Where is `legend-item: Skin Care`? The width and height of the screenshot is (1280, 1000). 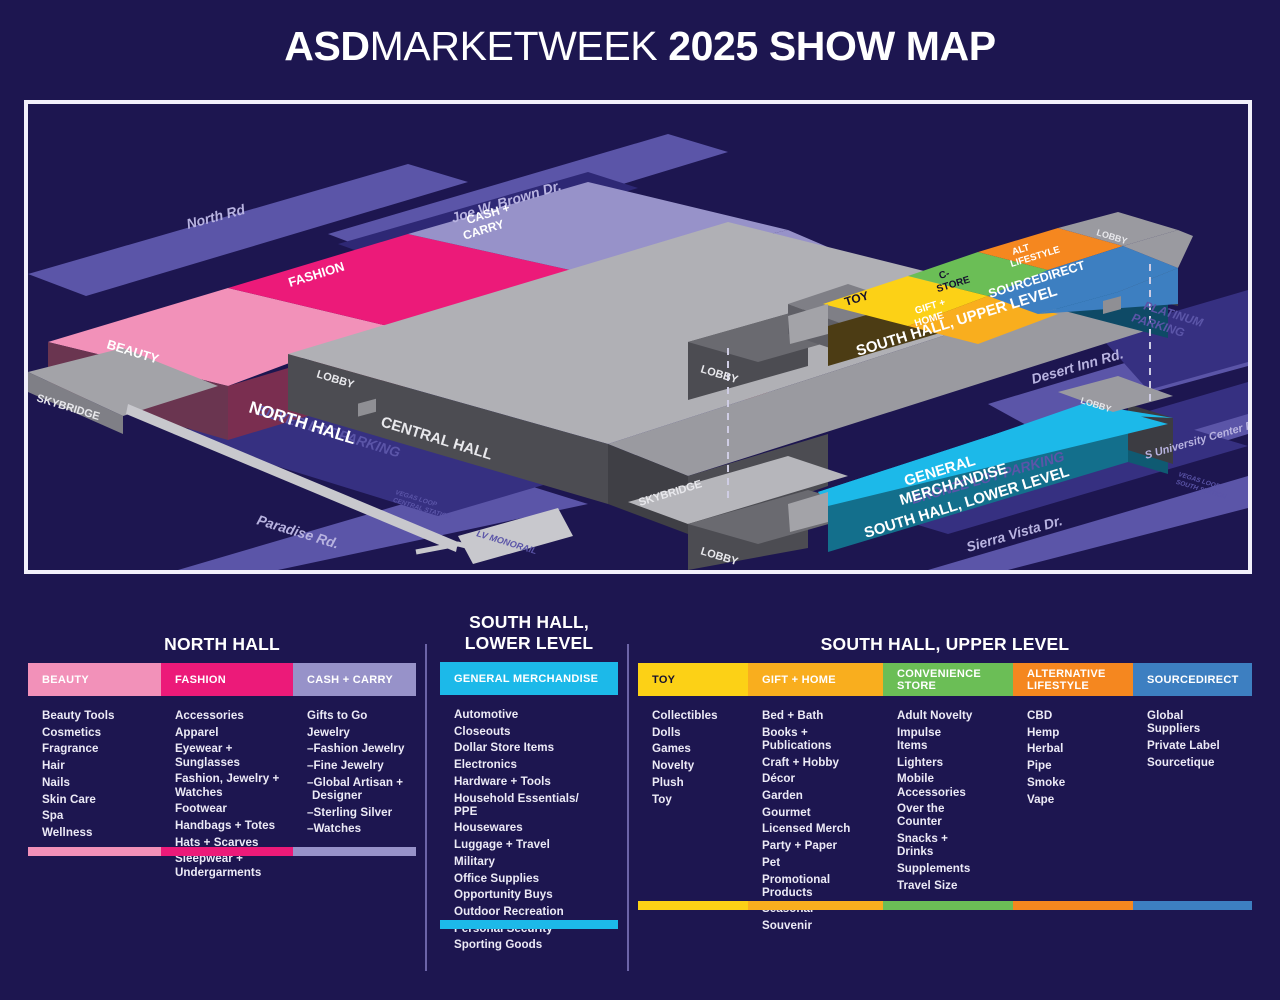 legend-item: Skin Care is located at coordinates (69, 799).